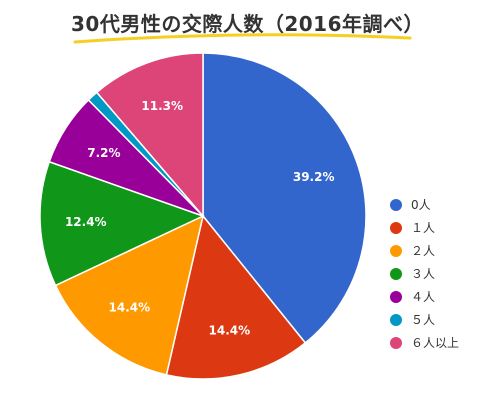 The image size is (495, 403). I want to click on chart-title: 30代男性の交際人数（2016年調べ）, so click(247, 24).